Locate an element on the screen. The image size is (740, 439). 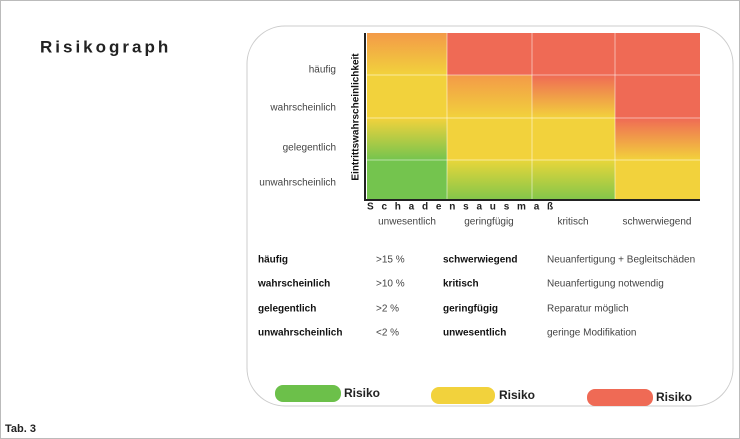
y-axis-label: Eintrittswahrscheinlichkeit is located at coordinates (356, 117).